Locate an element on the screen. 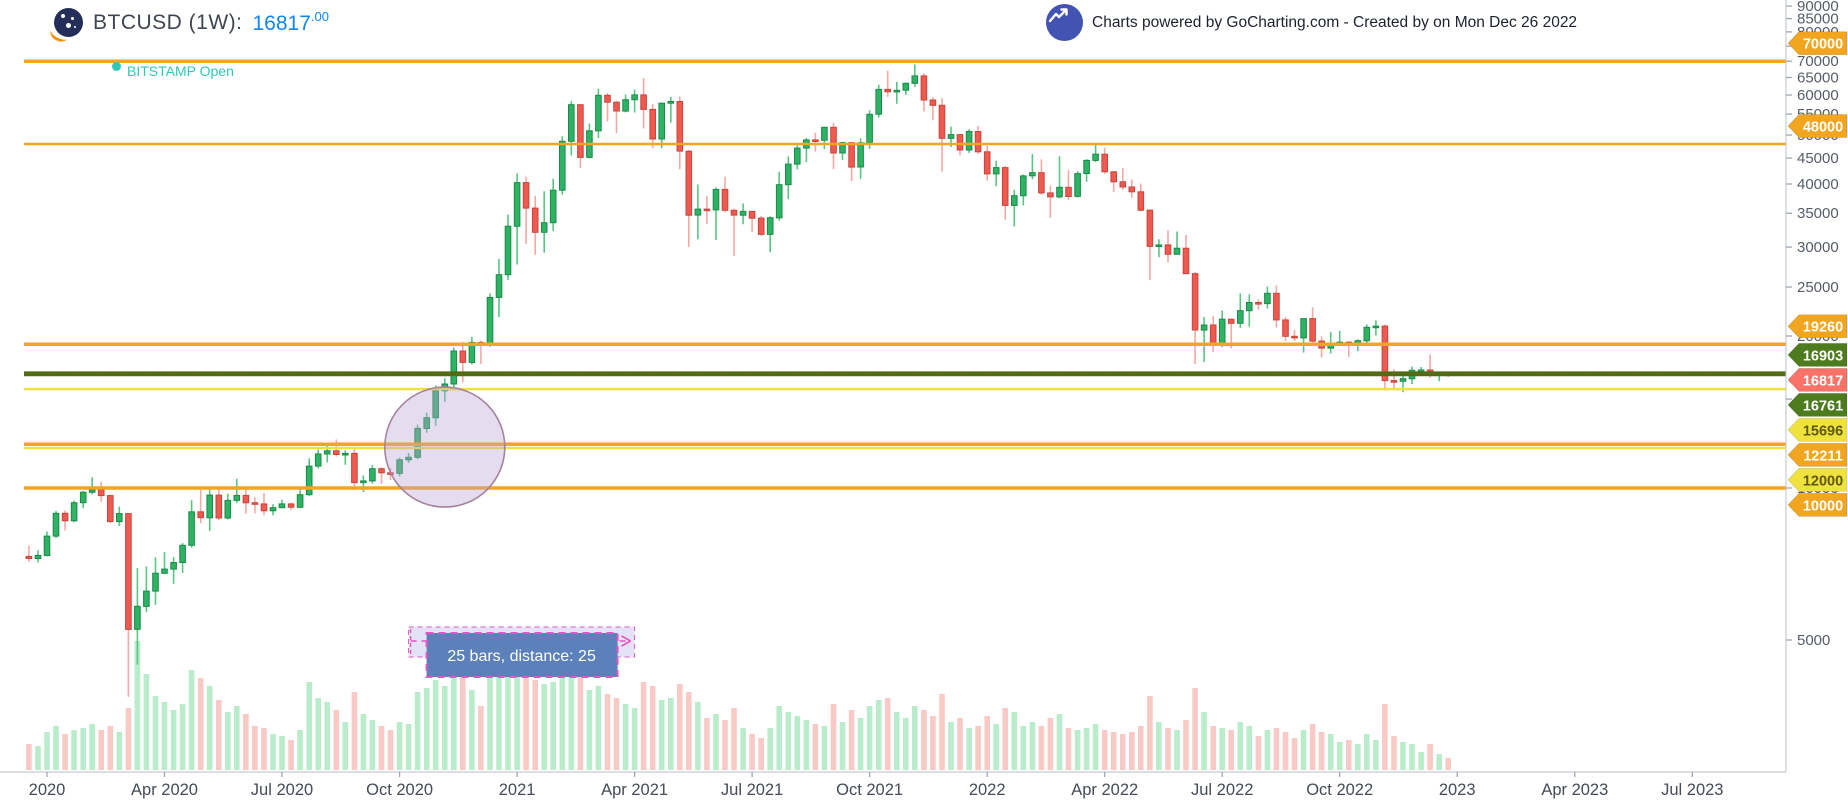  y-tick-label: 45000 is located at coordinates (1818, 158).